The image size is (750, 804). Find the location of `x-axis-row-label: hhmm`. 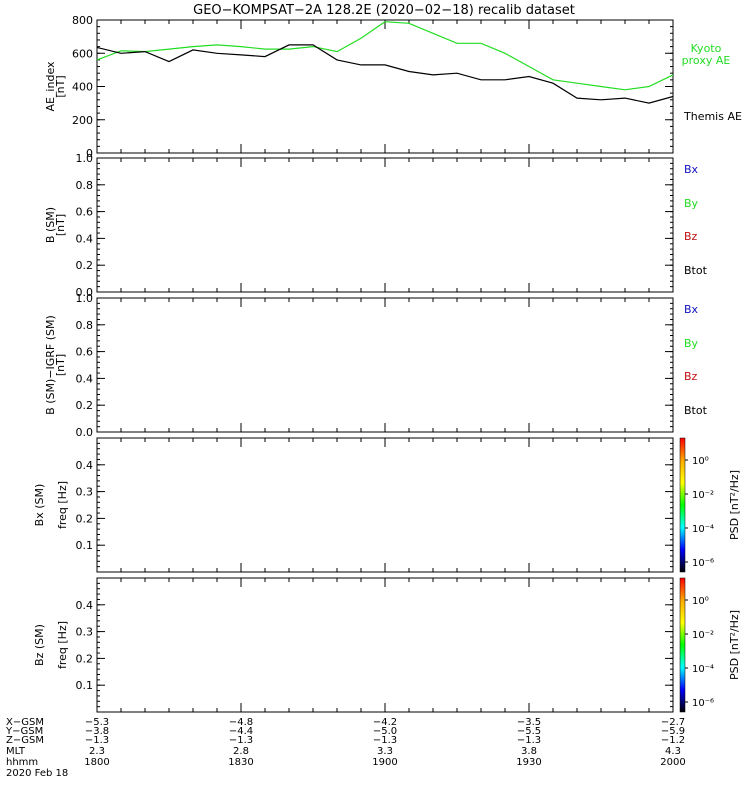

x-axis-row-label: hhmm is located at coordinates (22, 762).